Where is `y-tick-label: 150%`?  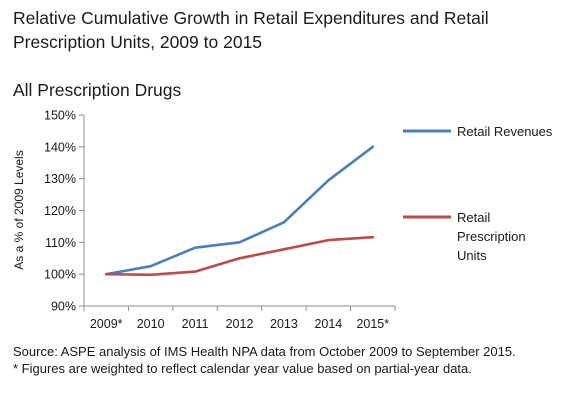
y-tick-label: 150% is located at coordinates (60, 116).